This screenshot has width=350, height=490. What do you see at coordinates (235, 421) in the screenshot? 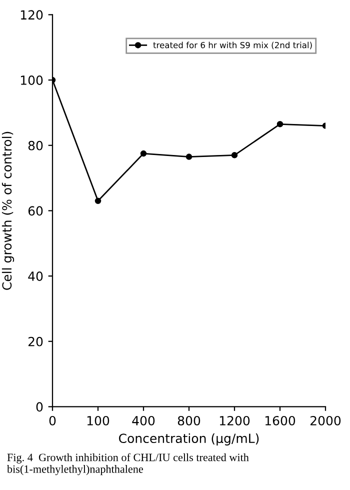
I see `x-tick-label: 1200` at bounding box center [235, 421].